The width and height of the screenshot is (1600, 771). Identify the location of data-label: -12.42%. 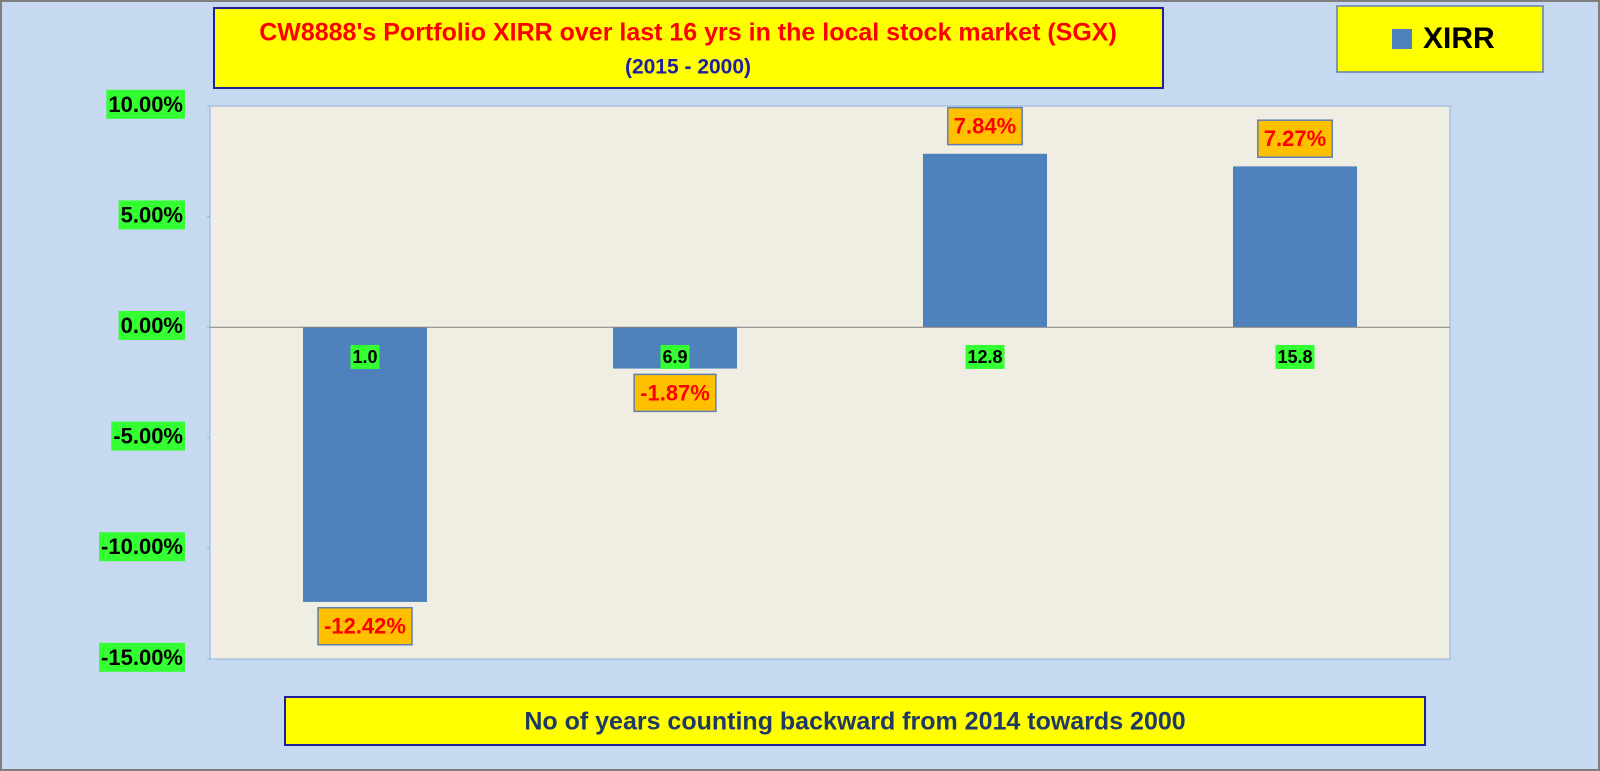
(365, 626).